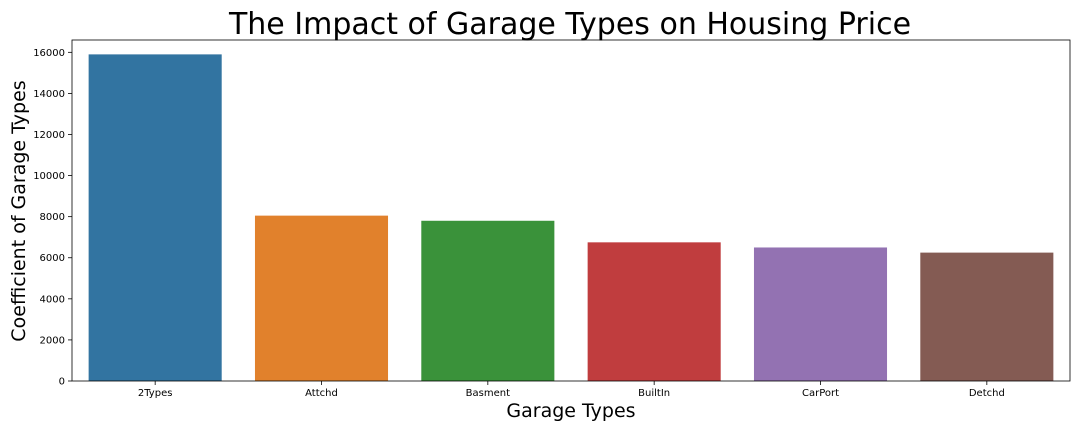 The image size is (1080, 432). What do you see at coordinates (19, 210) in the screenshot?
I see `y-axis-label: Coefficient of Garage Types` at bounding box center [19, 210].